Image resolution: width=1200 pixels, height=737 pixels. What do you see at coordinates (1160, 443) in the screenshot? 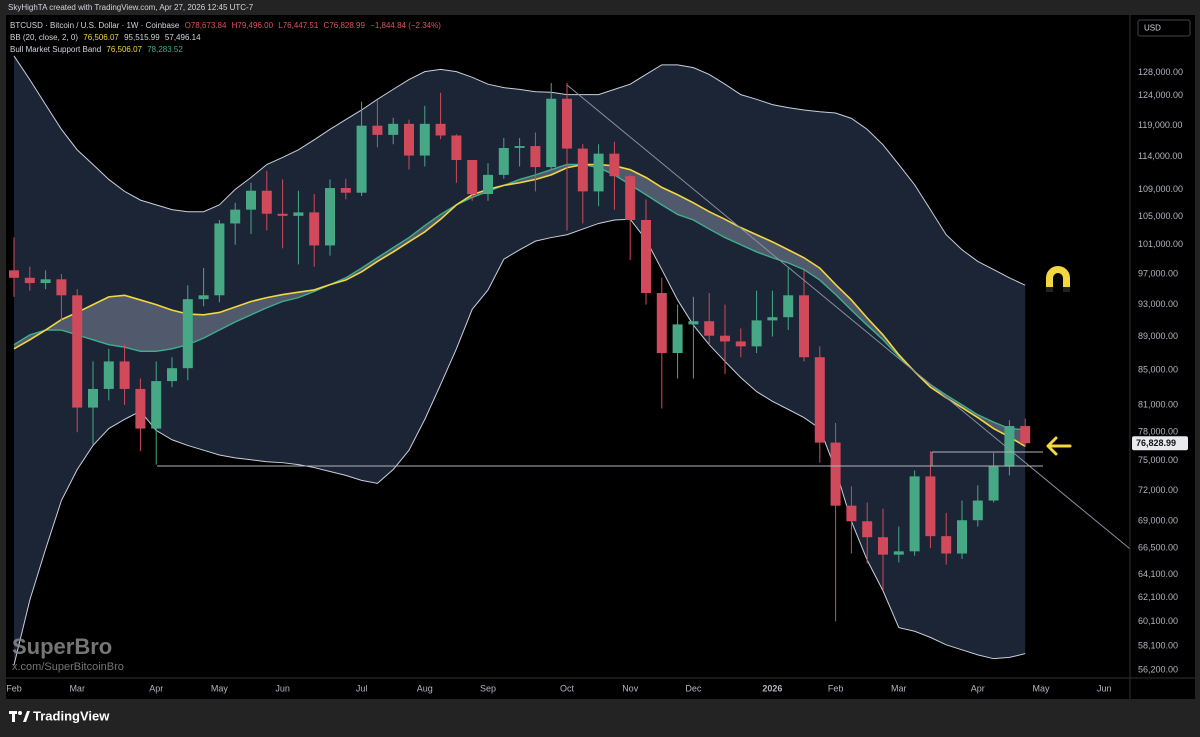
I see `last-price-box` at bounding box center [1160, 443].